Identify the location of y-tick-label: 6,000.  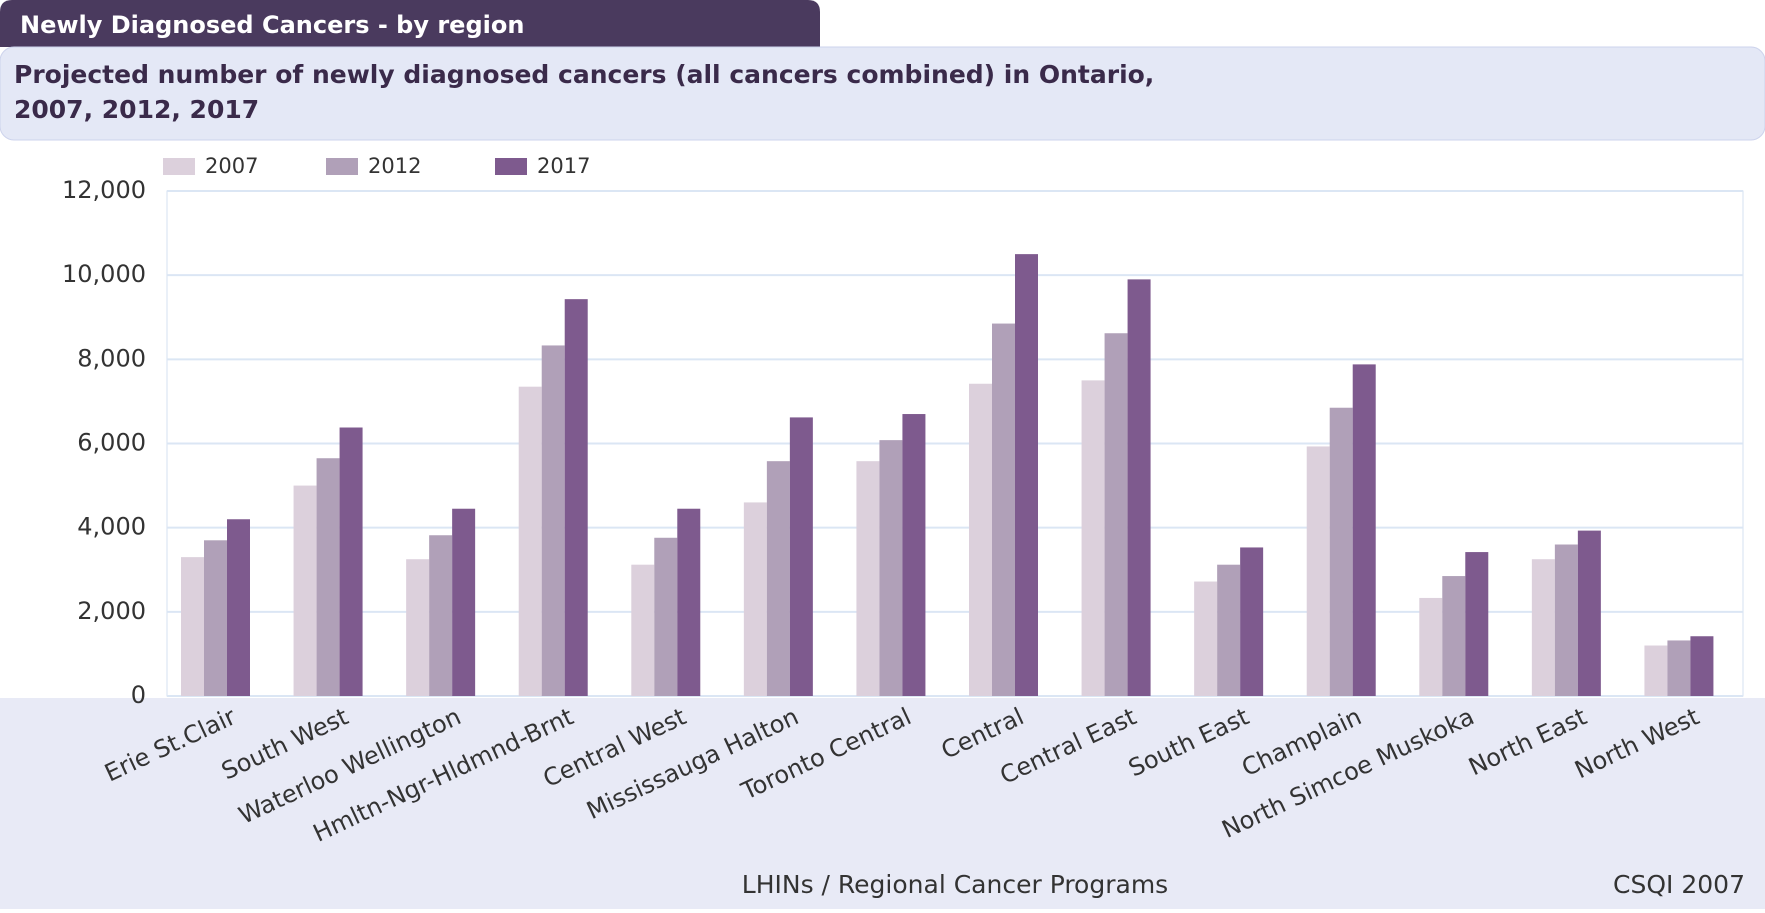
(111, 443).